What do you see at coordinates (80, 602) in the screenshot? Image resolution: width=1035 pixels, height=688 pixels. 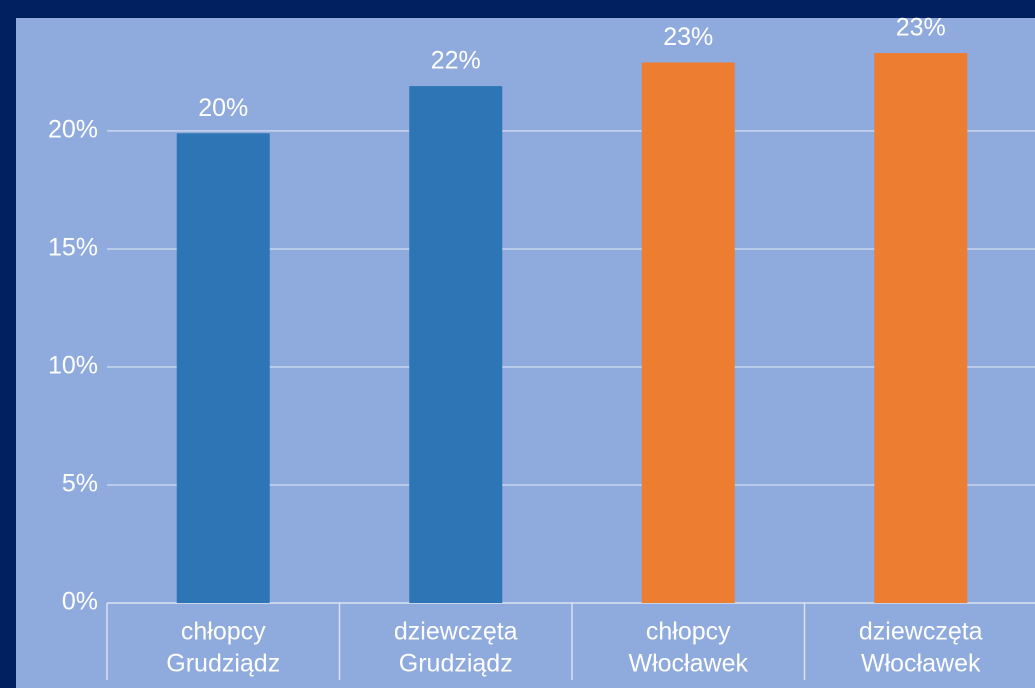 I see `y-tick-label: 0%` at bounding box center [80, 602].